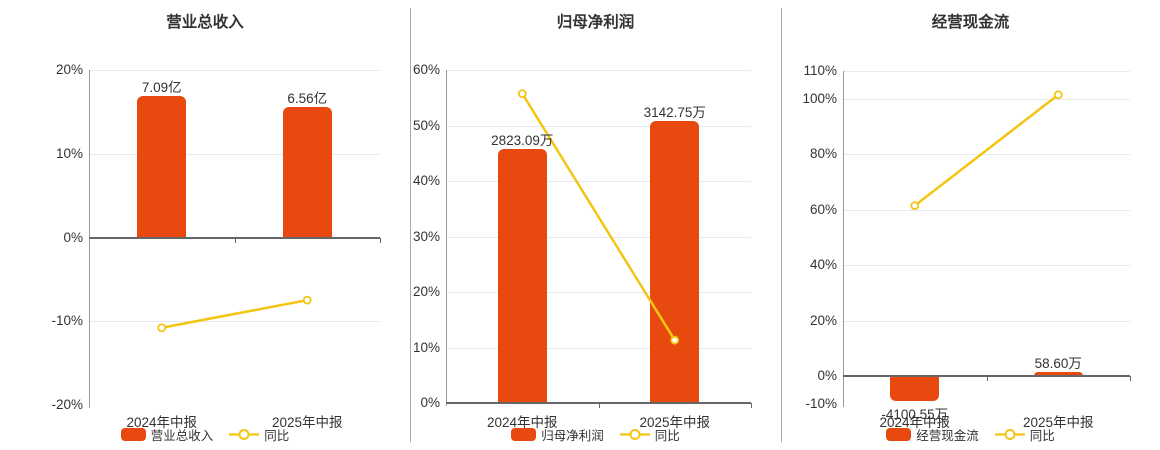 This screenshot has width=1160, height=450. I want to click on legend-bar-label: 经营现金流, so click(947, 436).